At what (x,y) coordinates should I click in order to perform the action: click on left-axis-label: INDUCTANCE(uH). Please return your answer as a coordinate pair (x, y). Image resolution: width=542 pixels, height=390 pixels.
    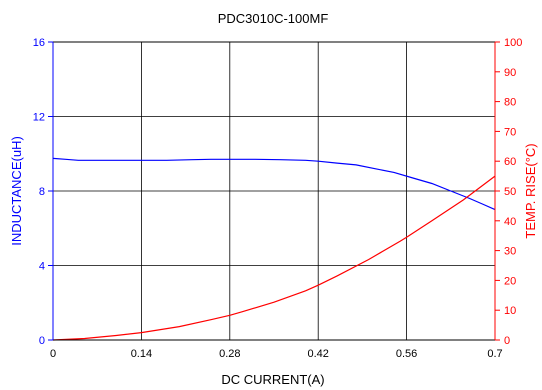
    Looking at the image, I should click on (16, 191).